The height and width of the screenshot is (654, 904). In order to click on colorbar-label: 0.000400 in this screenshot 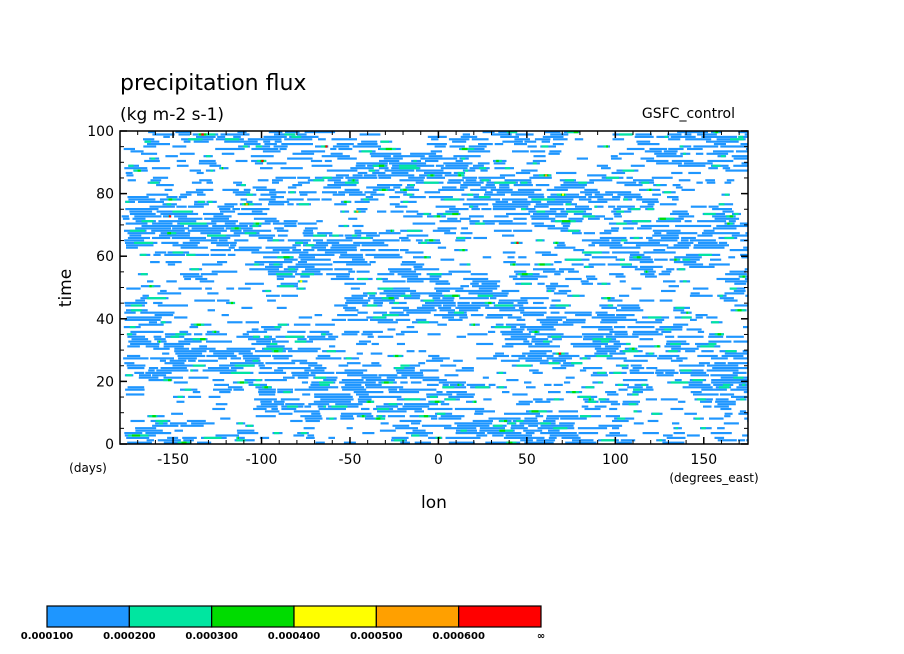, I will do `click(294, 636)`.